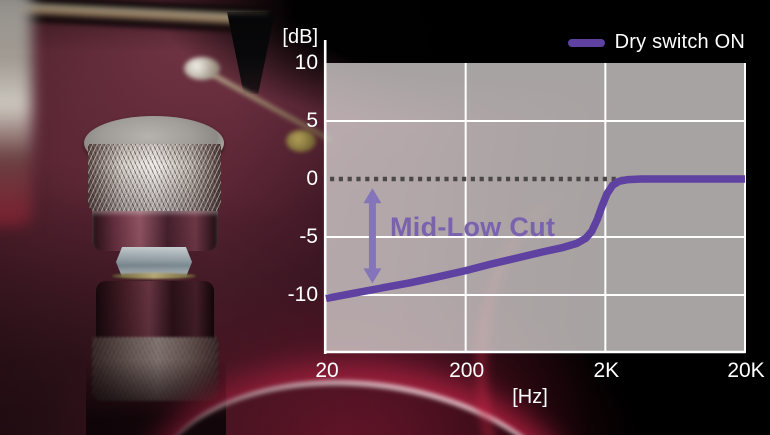 Image resolution: width=770 pixels, height=435 pixels. Describe the element at coordinates (312, 120) in the screenshot. I see `y-tick-label: 5` at that location.